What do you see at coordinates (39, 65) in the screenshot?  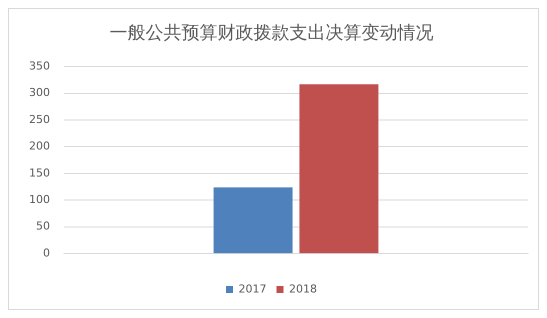 I see `y-tick-label: 350` at bounding box center [39, 65].